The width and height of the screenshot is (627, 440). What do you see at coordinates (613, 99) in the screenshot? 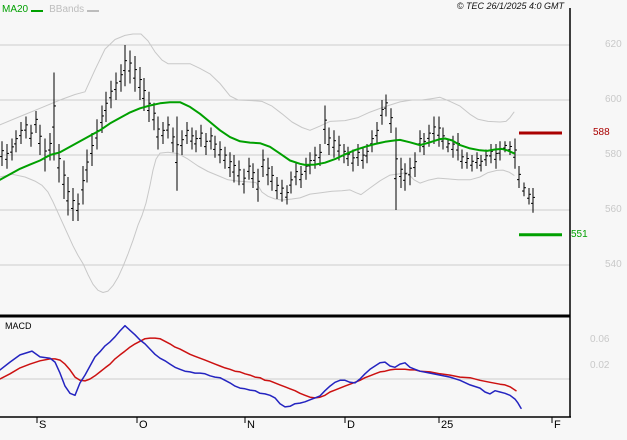
I see `price-tick-label-600: 600` at bounding box center [613, 99].